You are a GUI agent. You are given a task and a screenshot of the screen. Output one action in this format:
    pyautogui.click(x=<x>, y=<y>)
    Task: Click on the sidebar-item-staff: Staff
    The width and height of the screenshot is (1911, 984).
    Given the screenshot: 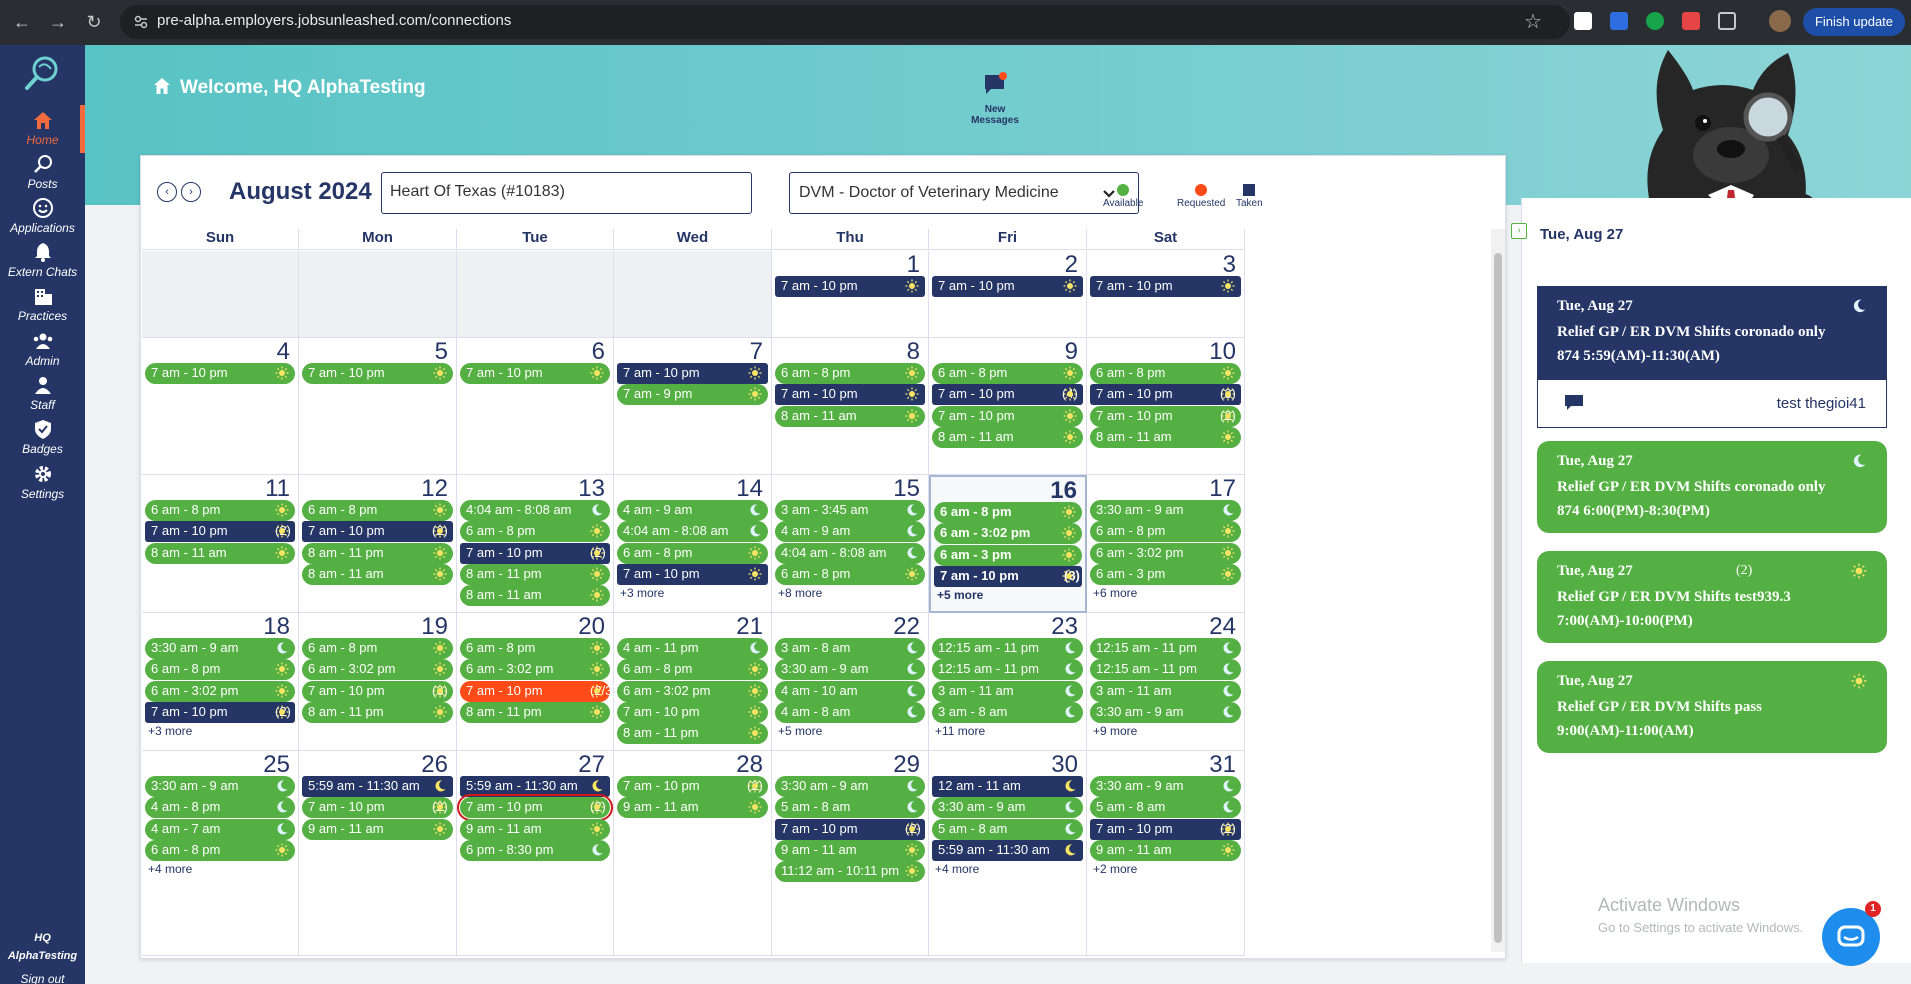 What is the action you would take?
    pyautogui.click(x=42, y=394)
    